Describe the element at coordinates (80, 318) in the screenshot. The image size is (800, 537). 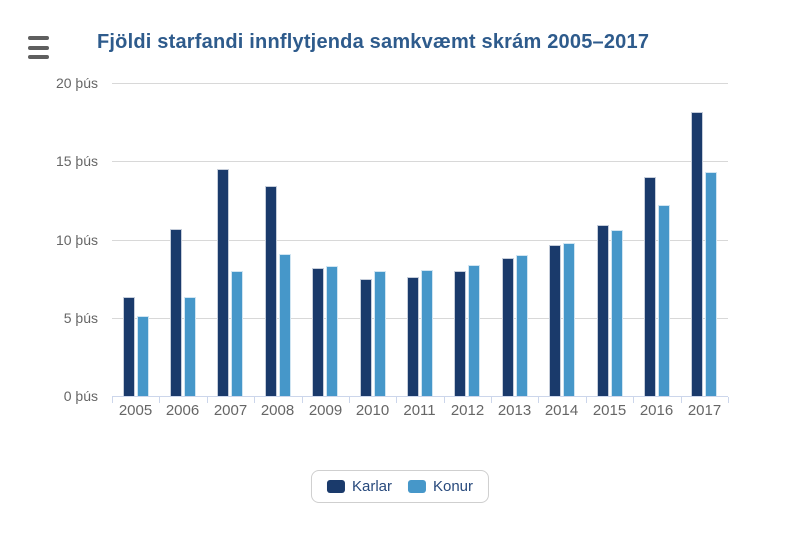
I see `y-axis-tick-label: 5 þús` at that location.